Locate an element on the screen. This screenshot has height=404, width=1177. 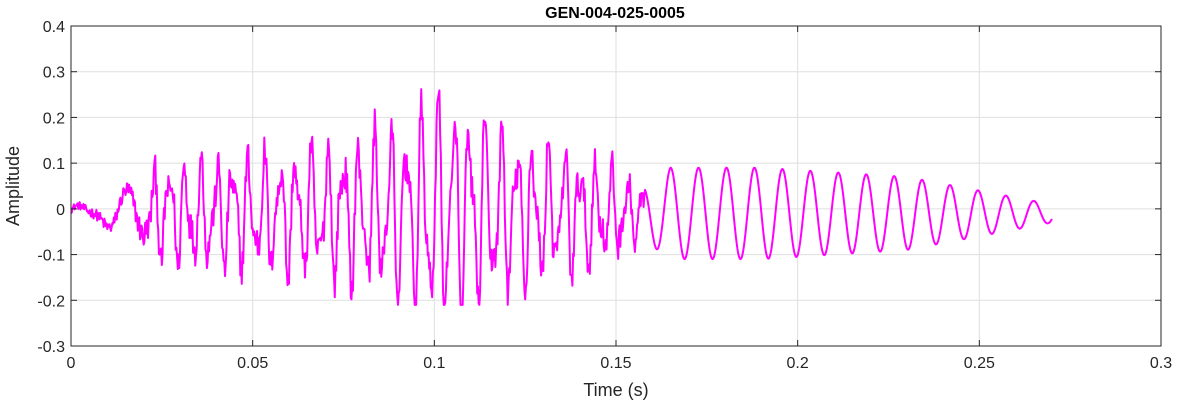
x-tick-label: 0.2 is located at coordinates (798, 363).